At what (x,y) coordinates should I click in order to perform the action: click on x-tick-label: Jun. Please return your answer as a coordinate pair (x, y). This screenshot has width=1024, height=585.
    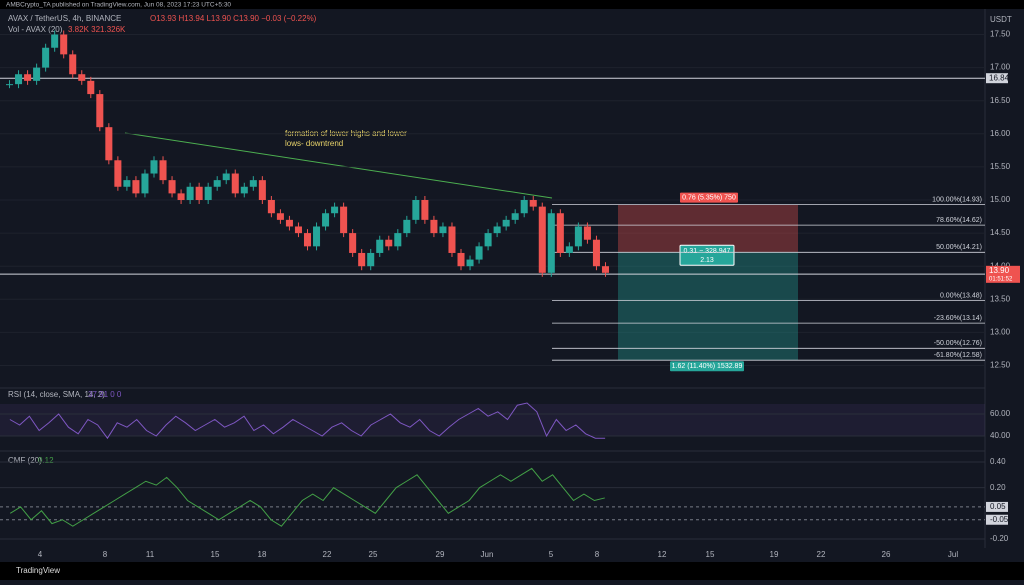
    Looking at the image, I should click on (487, 554).